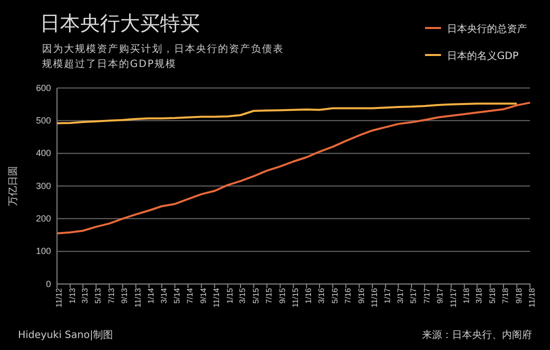 This screenshot has width=550, height=350. What do you see at coordinates (217, 297) in the screenshot?
I see `x-tick-label: 11/14` at bounding box center [217, 297].